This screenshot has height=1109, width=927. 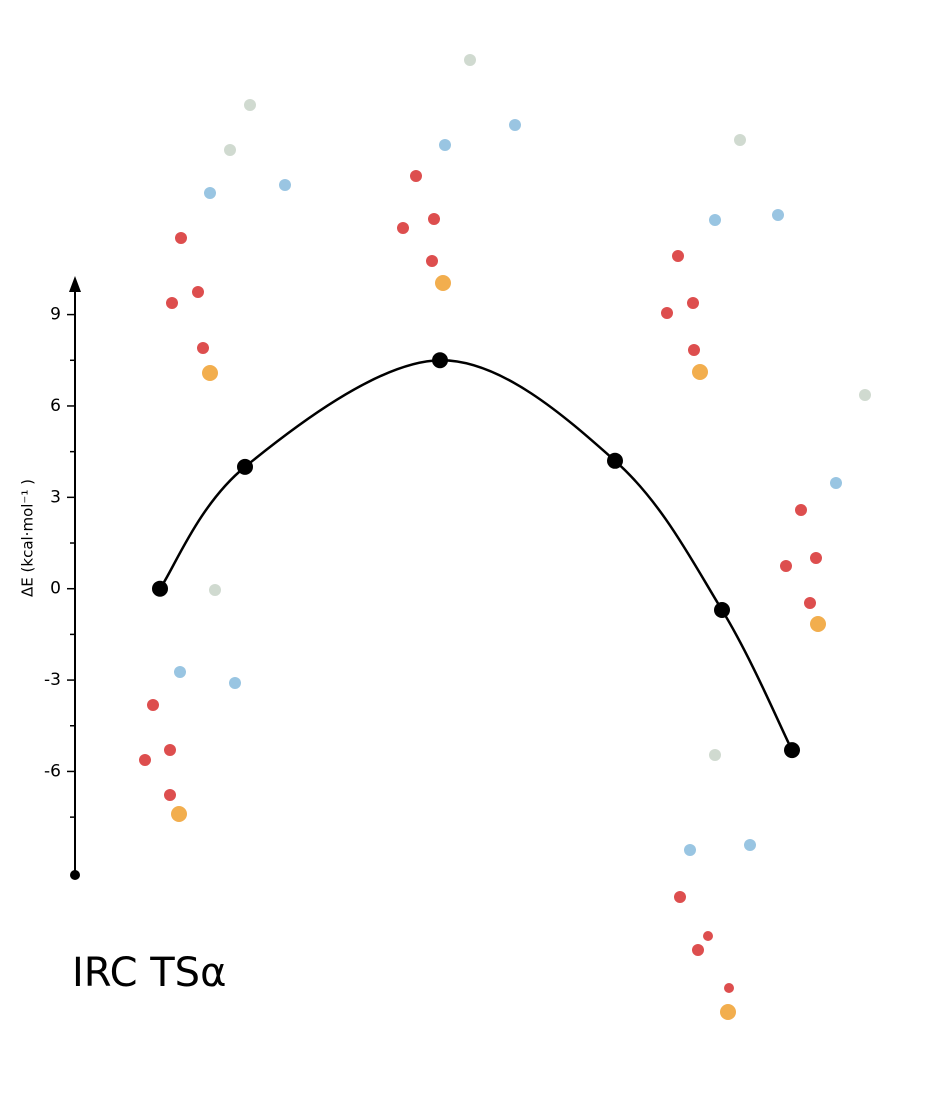 What do you see at coordinates (52, 680) in the screenshot?
I see `y-tick-label: -3` at bounding box center [52, 680].